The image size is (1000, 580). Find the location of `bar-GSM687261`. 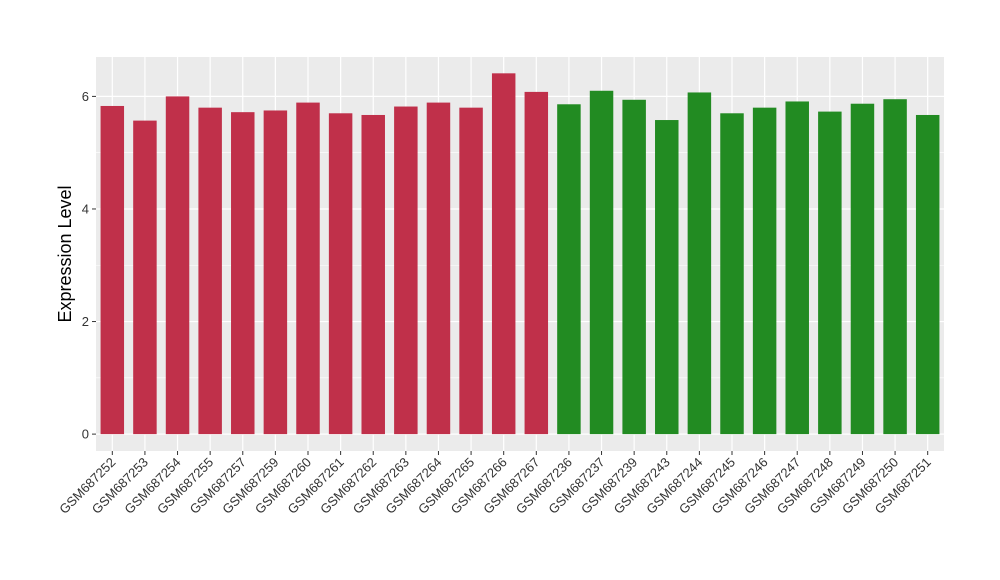

bar-GSM687261 is located at coordinates (340, 274).